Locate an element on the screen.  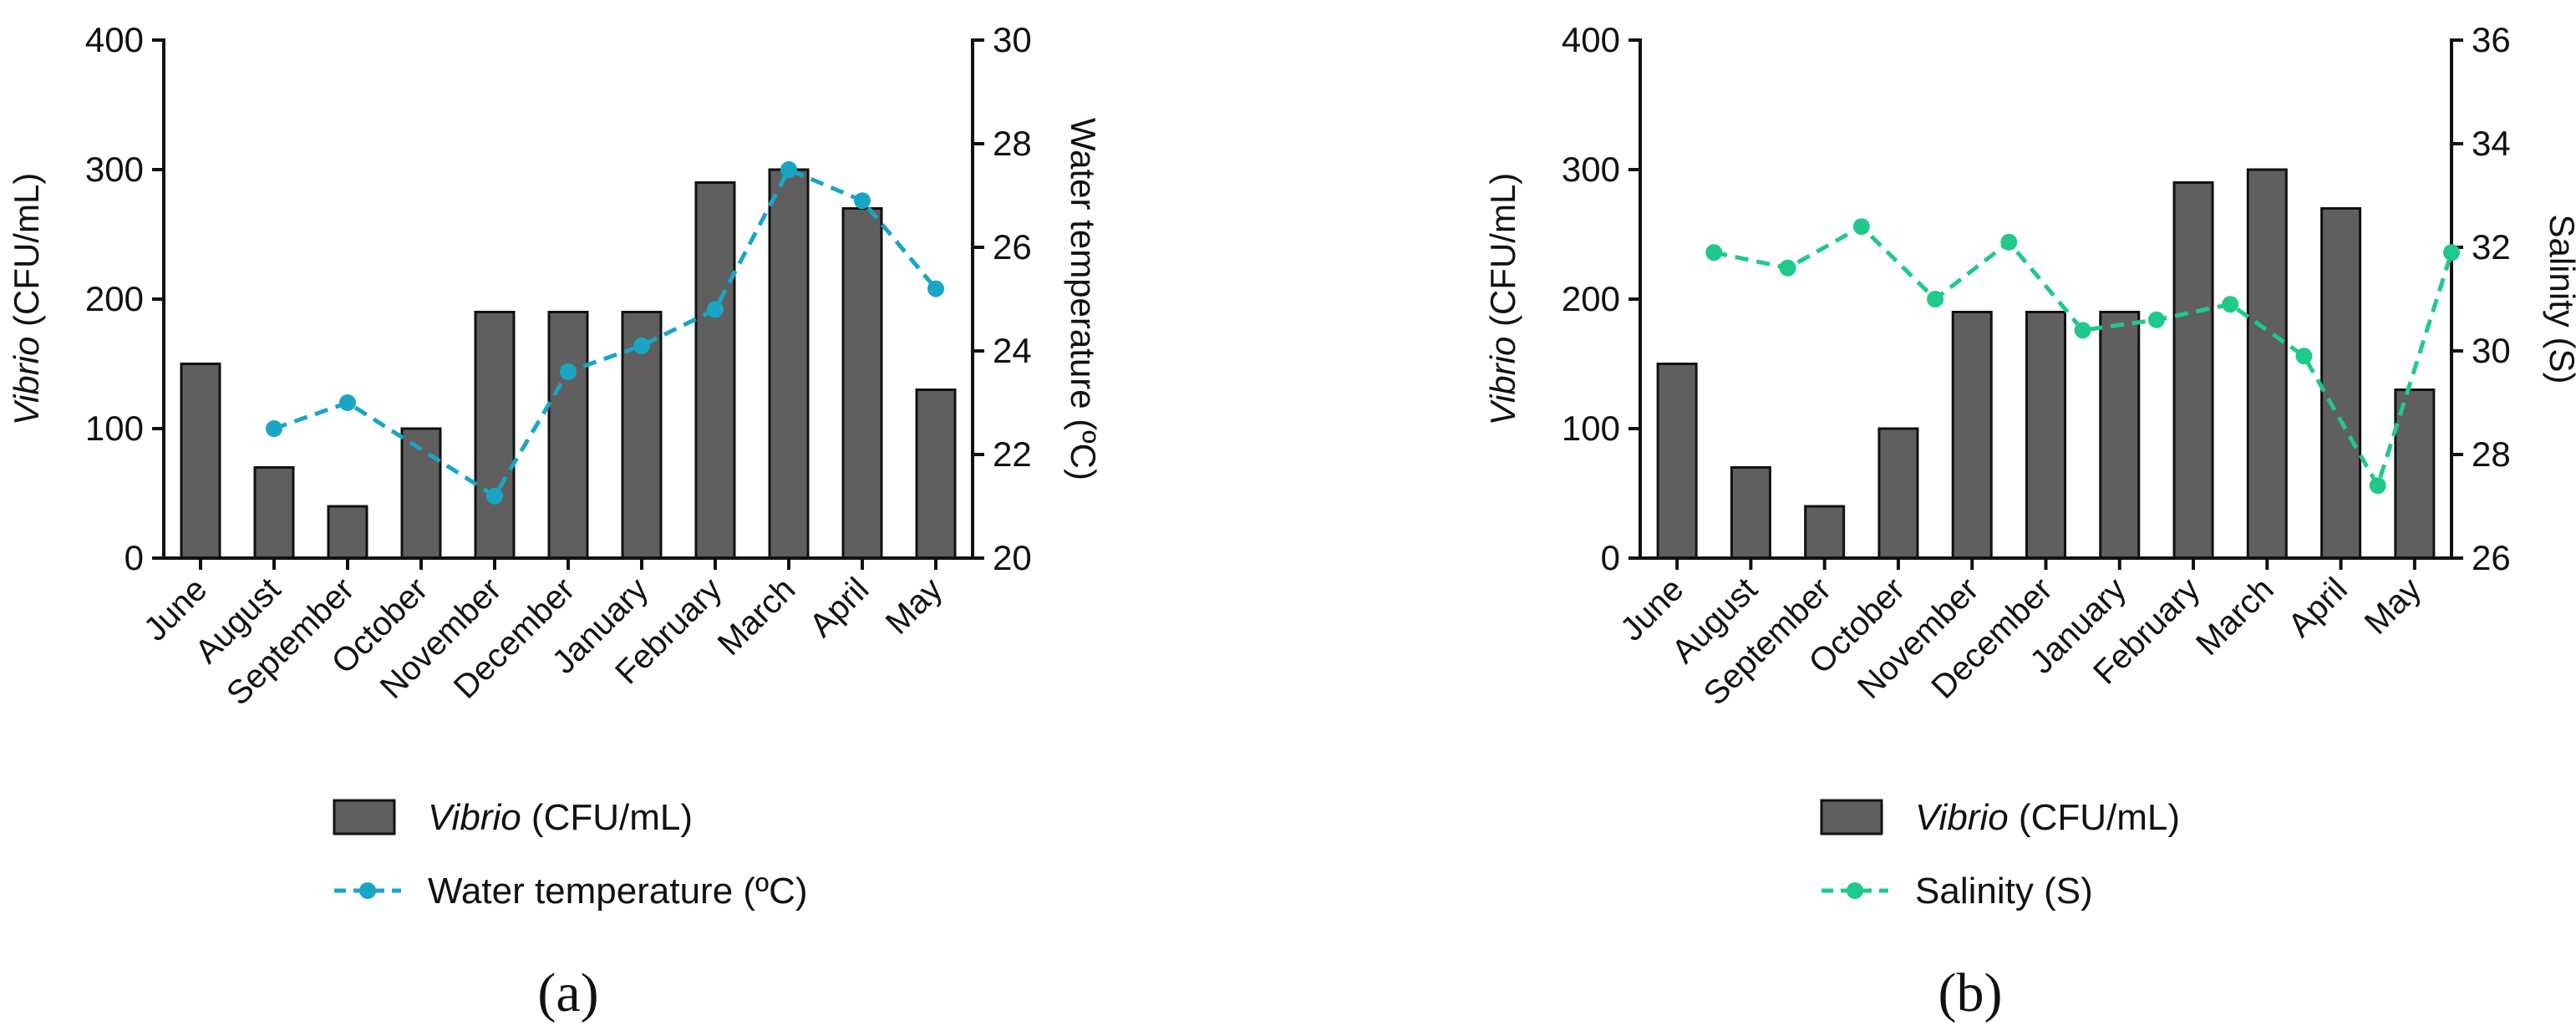
right-tick-label: 22 is located at coordinates (1012, 454).